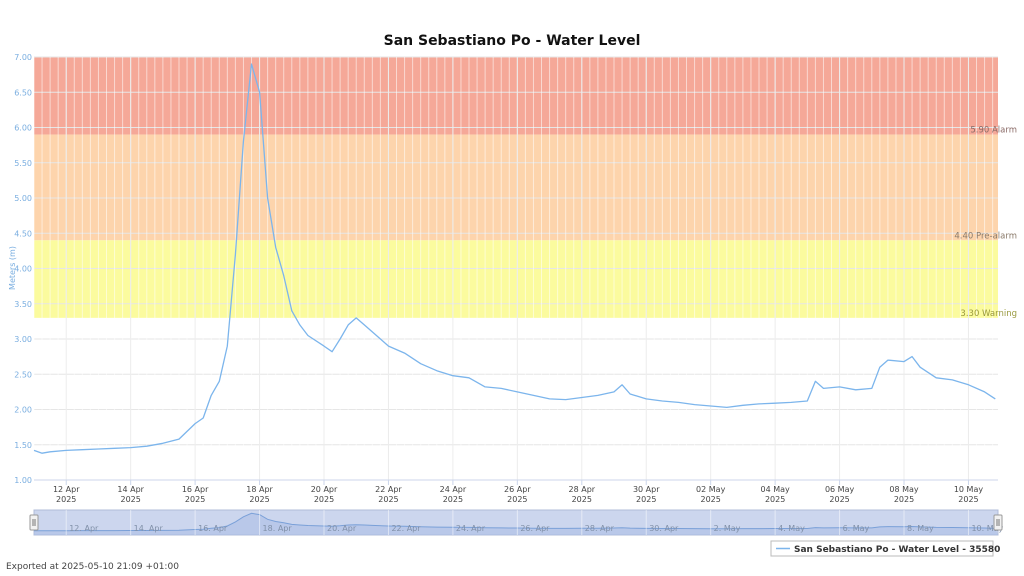 The width and height of the screenshot is (1024, 576). I want to click on legend-box, so click(882, 548).